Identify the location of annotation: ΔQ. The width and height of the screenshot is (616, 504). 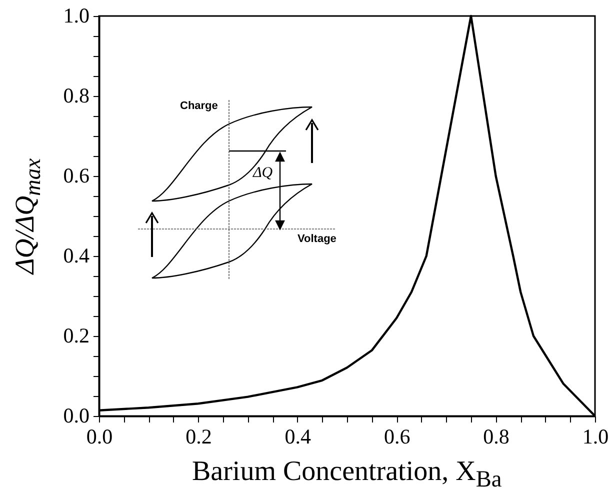
(263, 173).